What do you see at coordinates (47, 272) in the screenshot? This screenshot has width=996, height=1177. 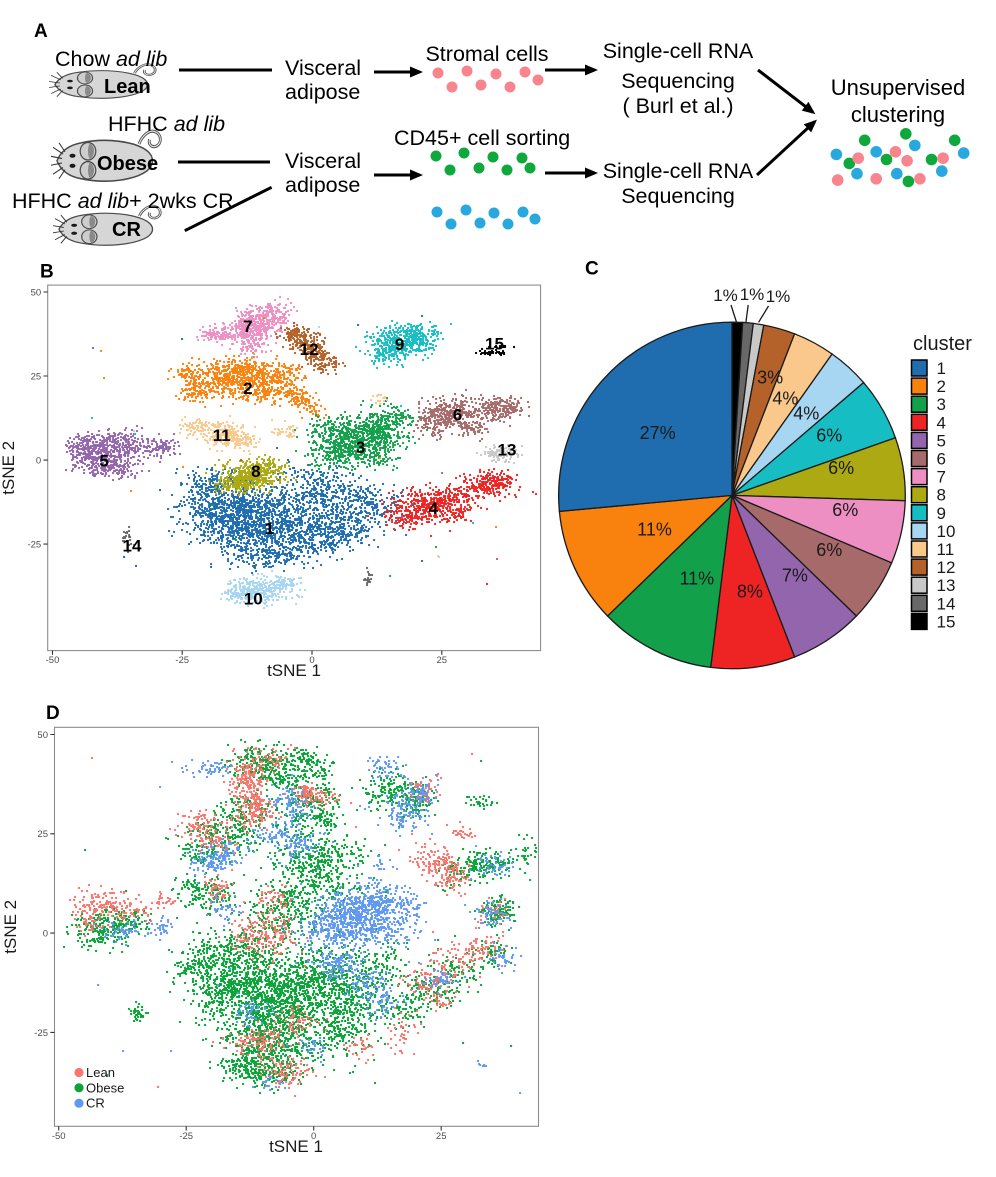 I see `svg-text: B` at bounding box center [47, 272].